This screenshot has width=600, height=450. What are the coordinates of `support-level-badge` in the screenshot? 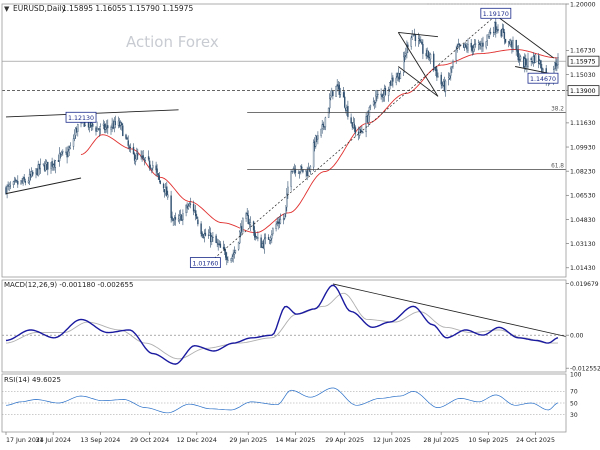 It's located at (583, 91).